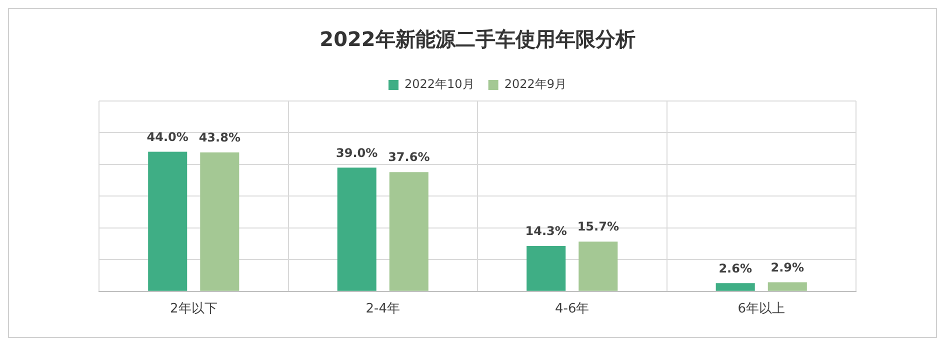  Describe the element at coordinates (535, 84) in the screenshot. I see `legend-label: 2022年9月` at that location.